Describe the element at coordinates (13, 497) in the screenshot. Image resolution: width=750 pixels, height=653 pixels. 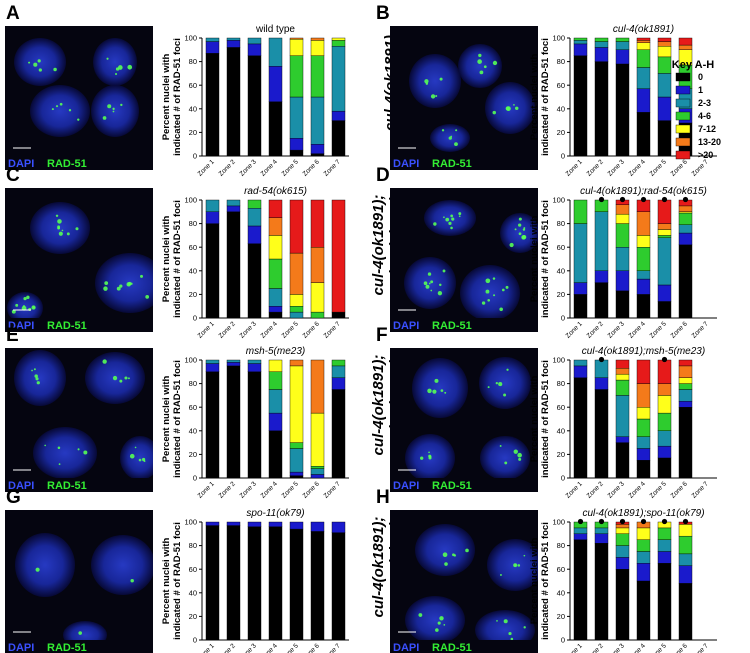
I see `panel-letter: G` at that location.